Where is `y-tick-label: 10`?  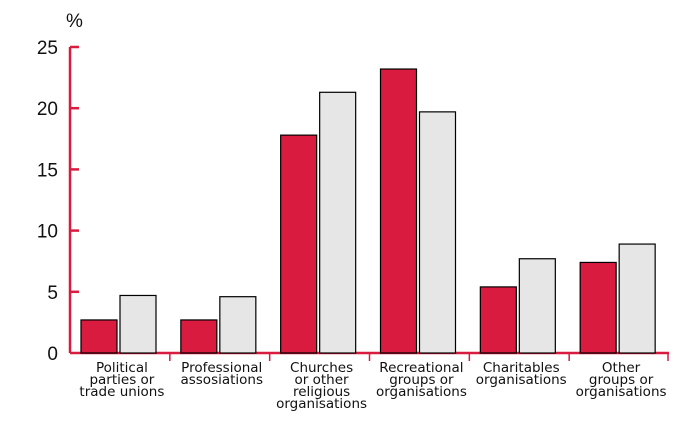 y-tick-label: 10 is located at coordinates (47, 232).